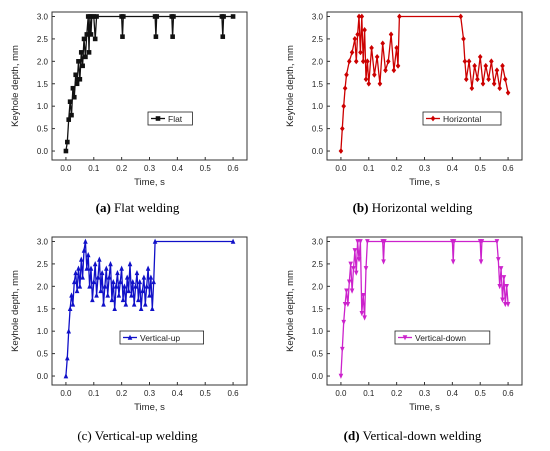 This screenshot has height=451, width=550. I want to click on legend-label: Vertical-up, so click(160, 338).